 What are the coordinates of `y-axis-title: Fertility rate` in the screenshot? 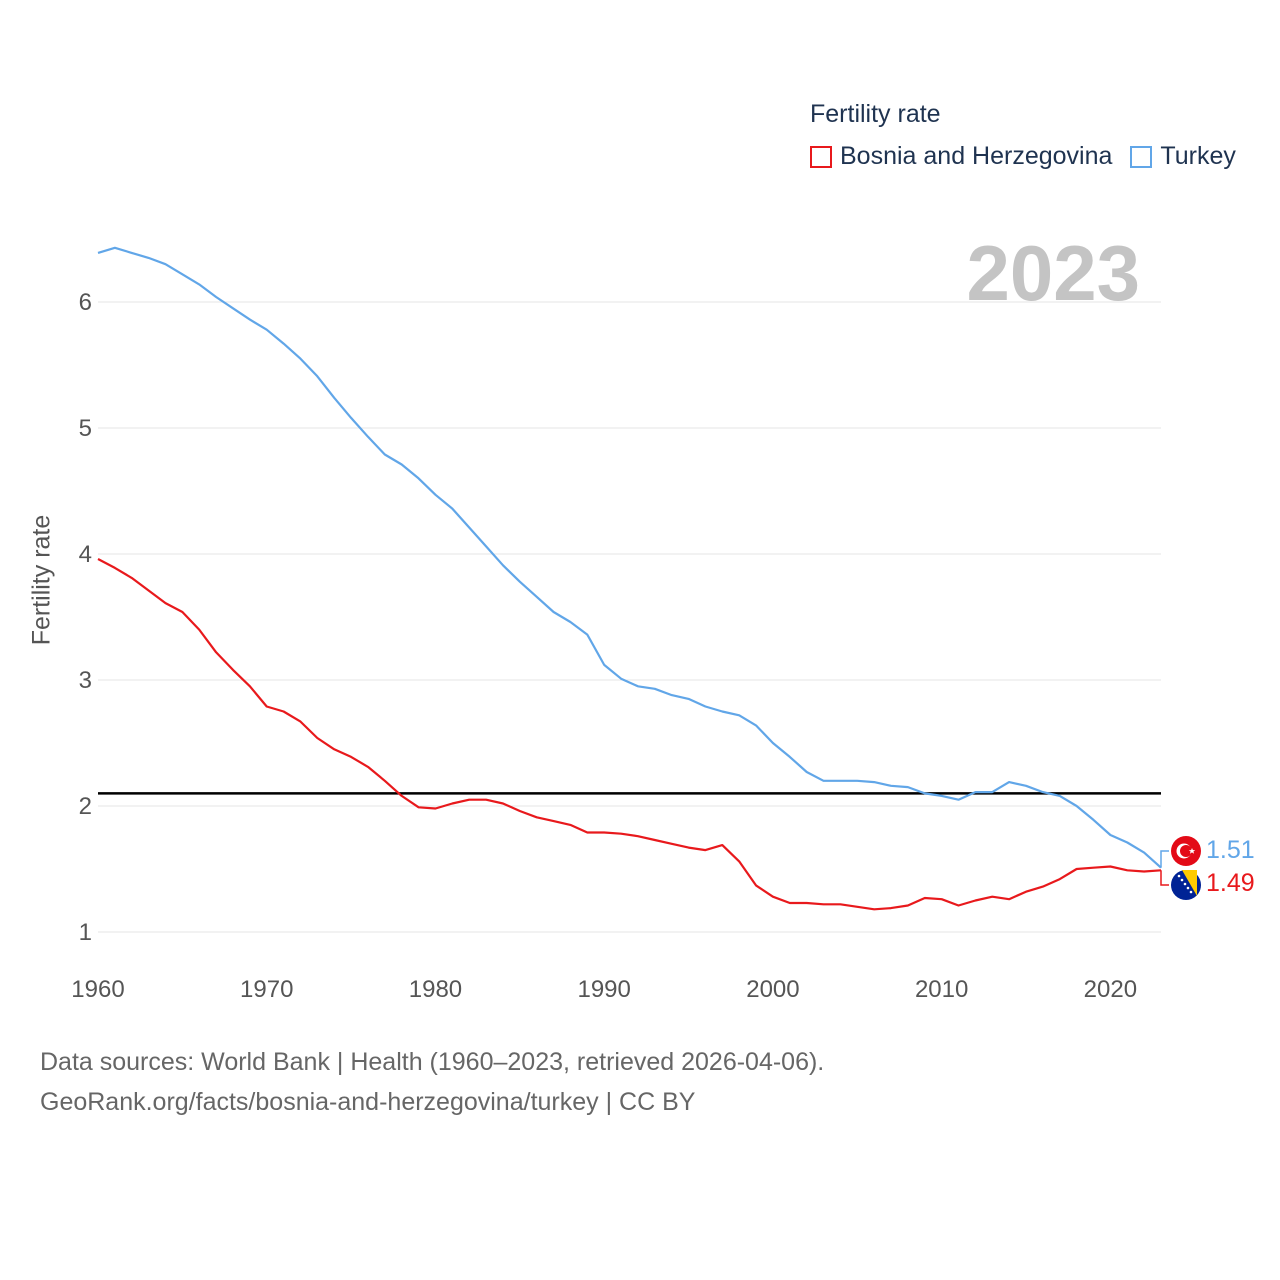 It's located at (41, 580).